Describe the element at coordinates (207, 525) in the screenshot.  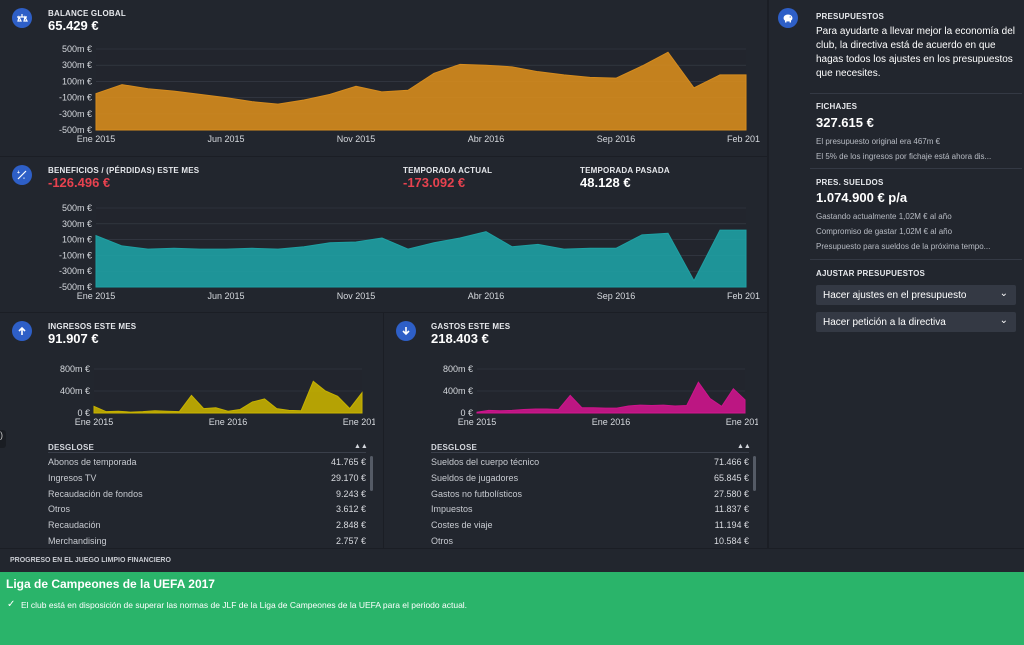
I see `table-row: Recaudación 2.848 €` at that location.